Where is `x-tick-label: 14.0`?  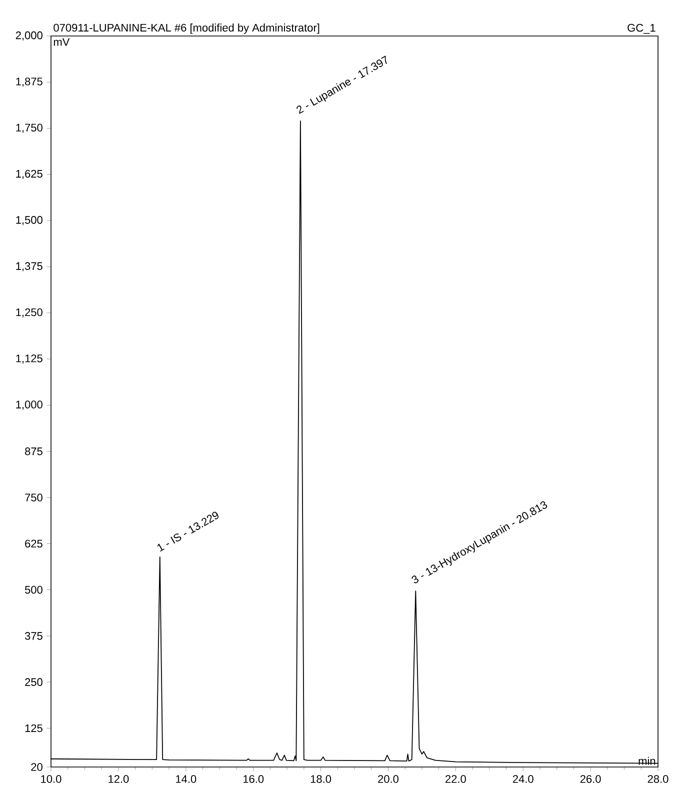 x-tick-label: 14.0 is located at coordinates (186, 779).